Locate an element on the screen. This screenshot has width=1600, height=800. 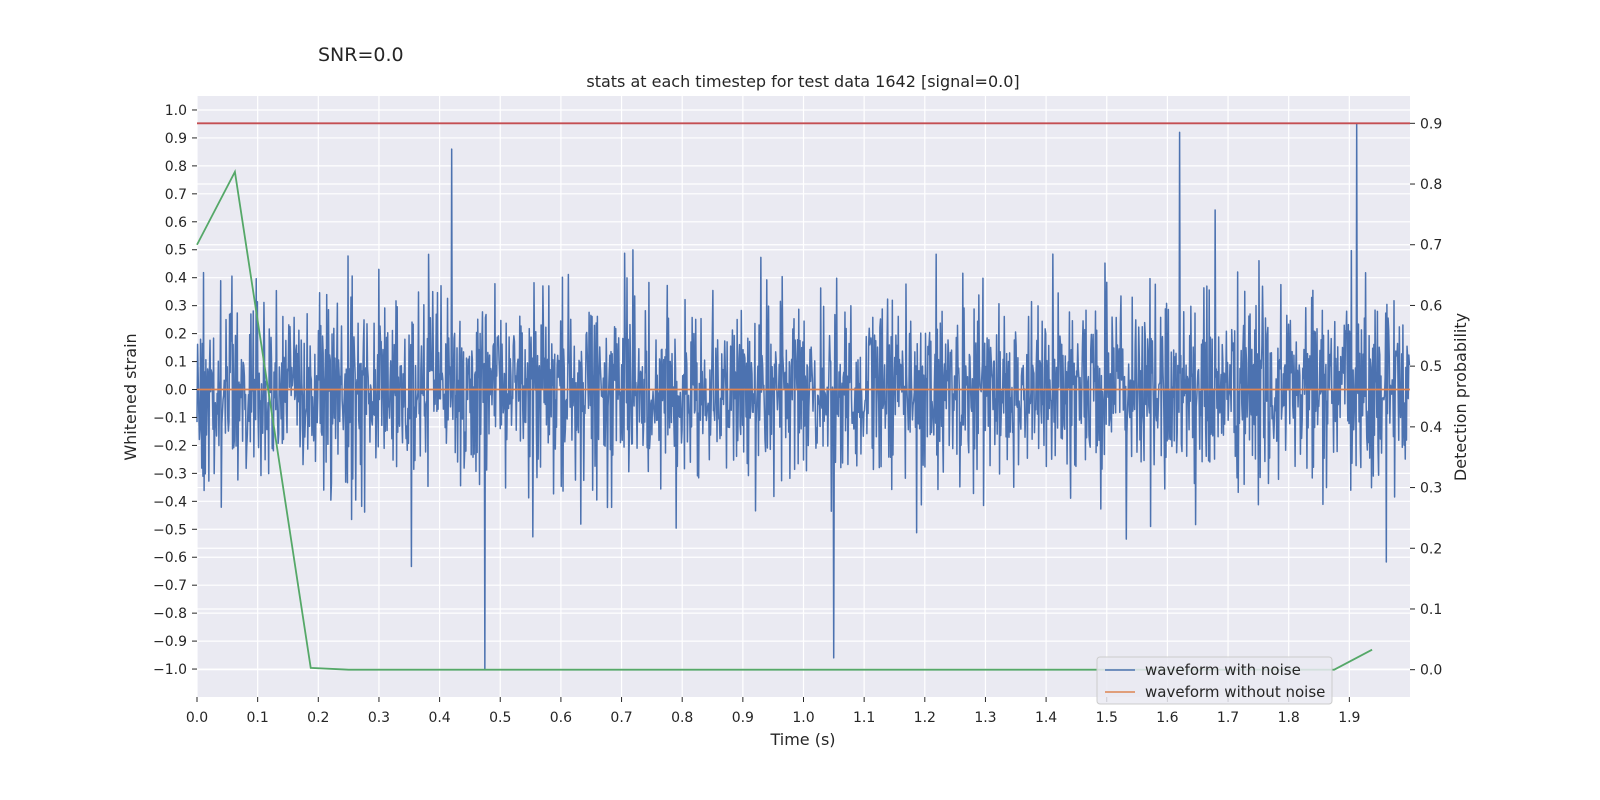
y2-tick-label: 0.5 is located at coordinates (1431, 367).